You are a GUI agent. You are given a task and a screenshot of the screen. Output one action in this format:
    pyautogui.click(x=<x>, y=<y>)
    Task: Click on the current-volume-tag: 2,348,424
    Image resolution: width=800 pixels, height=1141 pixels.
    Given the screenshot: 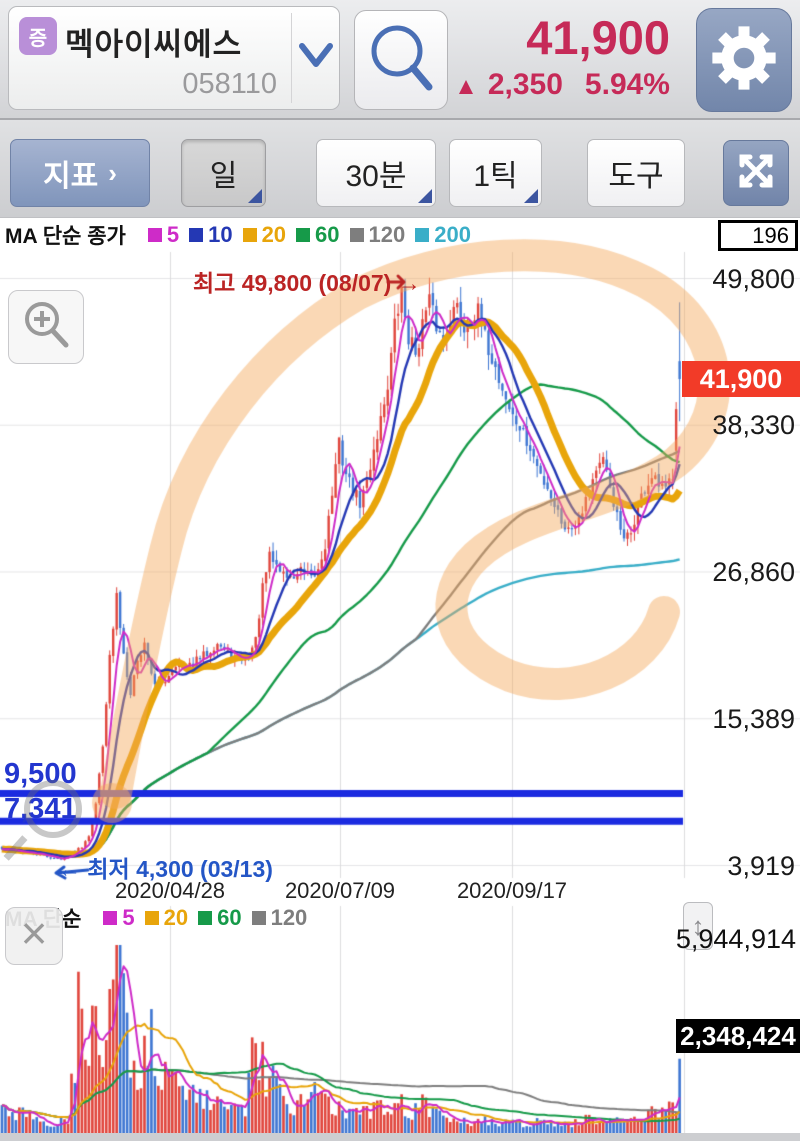 What is the action you would take?
    pyautogui.click(x=738, y=1036)
    